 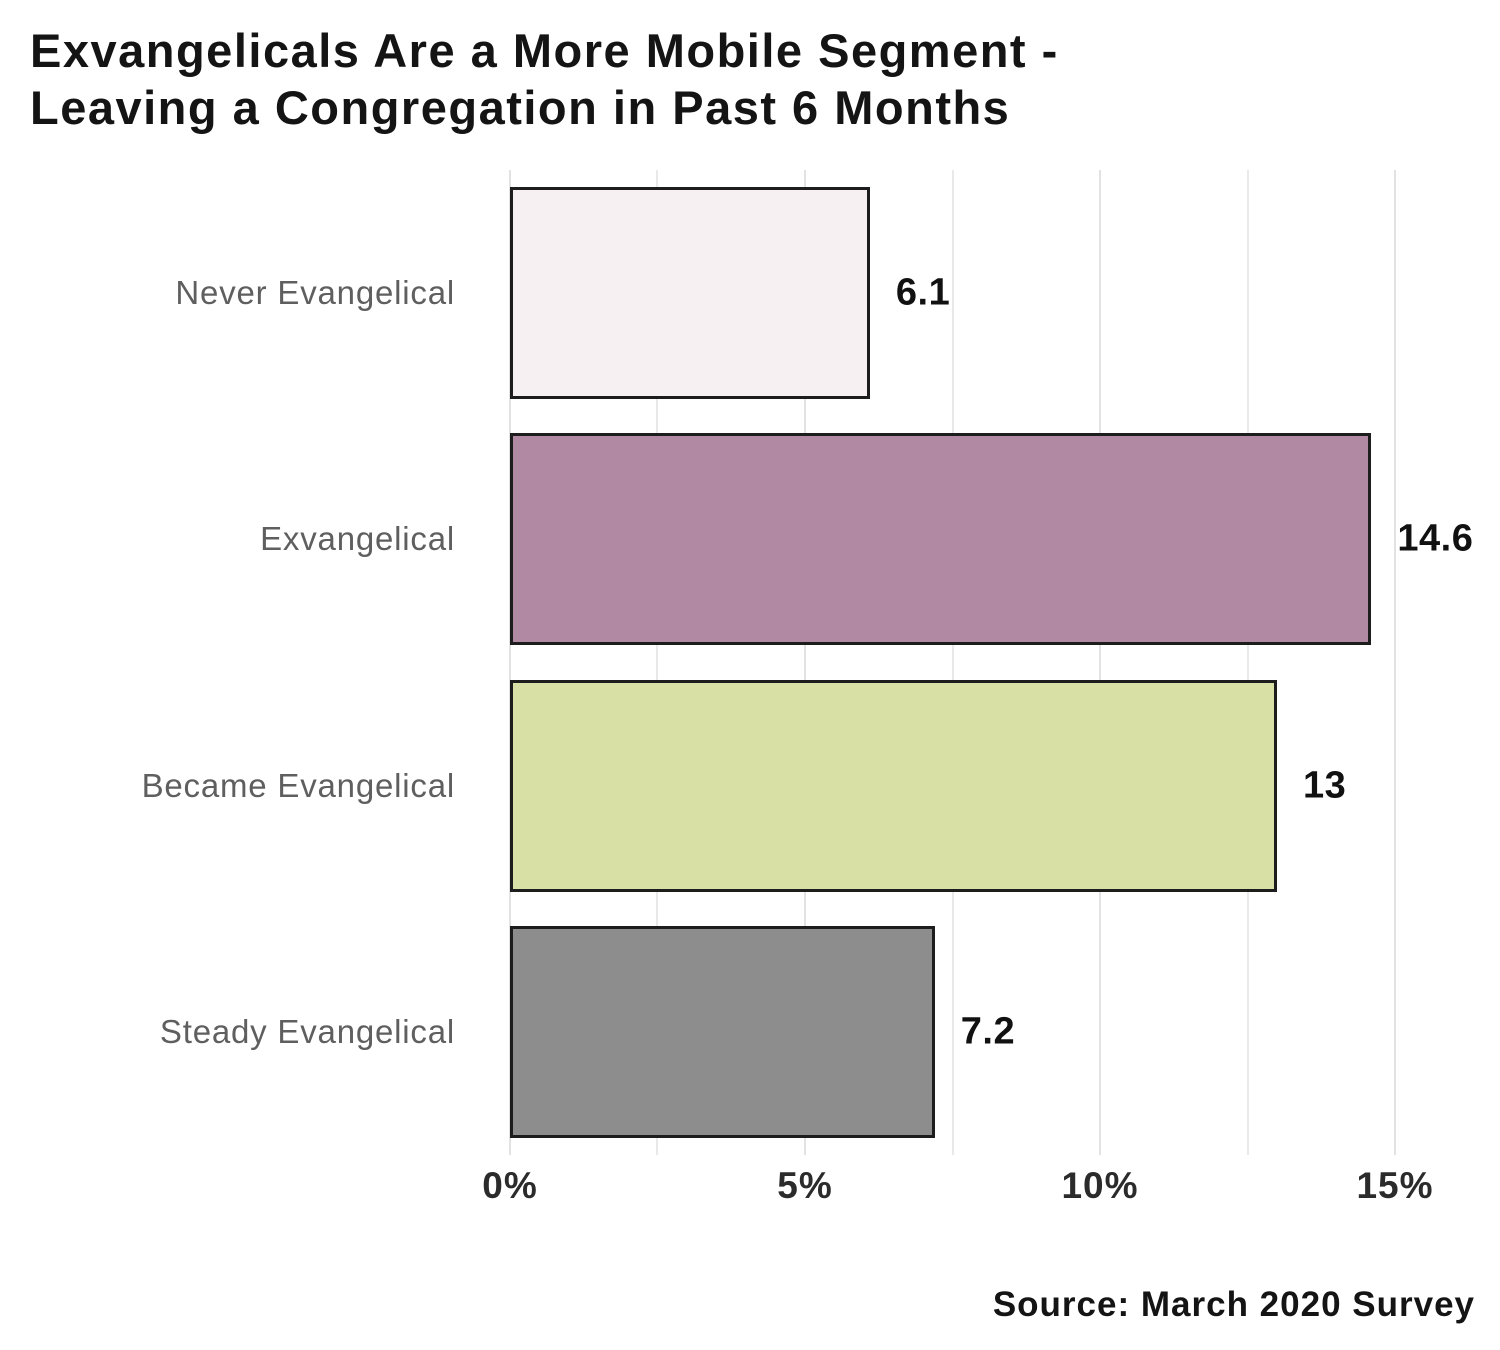 I want to click on x-axis: 0% 5% 10% 15%, so click(x=957, y=1190).